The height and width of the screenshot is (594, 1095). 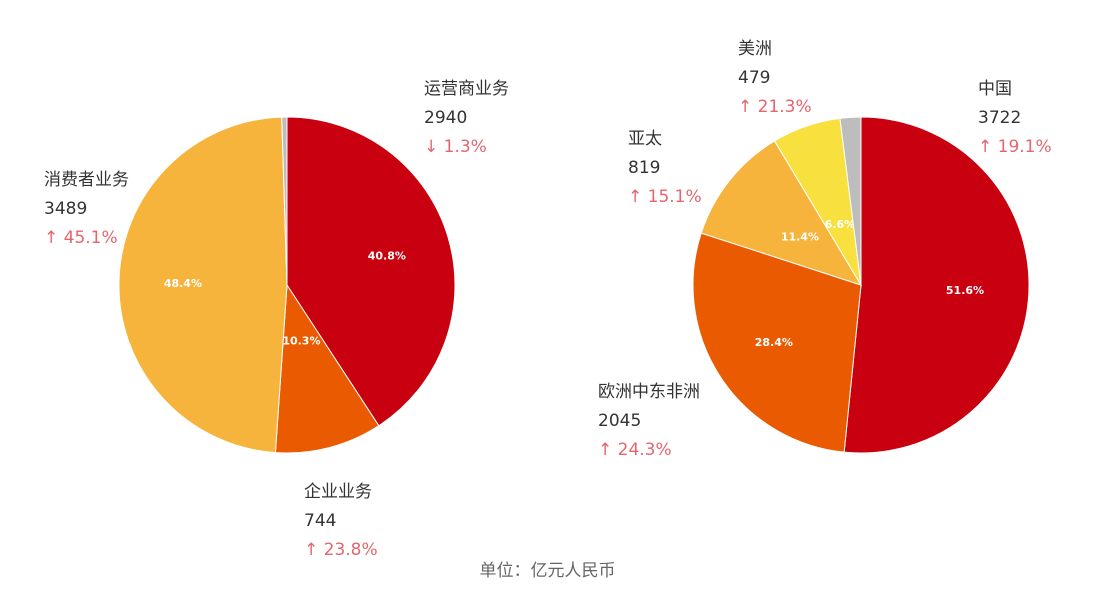 What do you see at coordinates (341, 521) in the screenshot?
I see `label-enterprise: 企业业务 744 ↑ 23.8%` at bounding box center [341, 521].